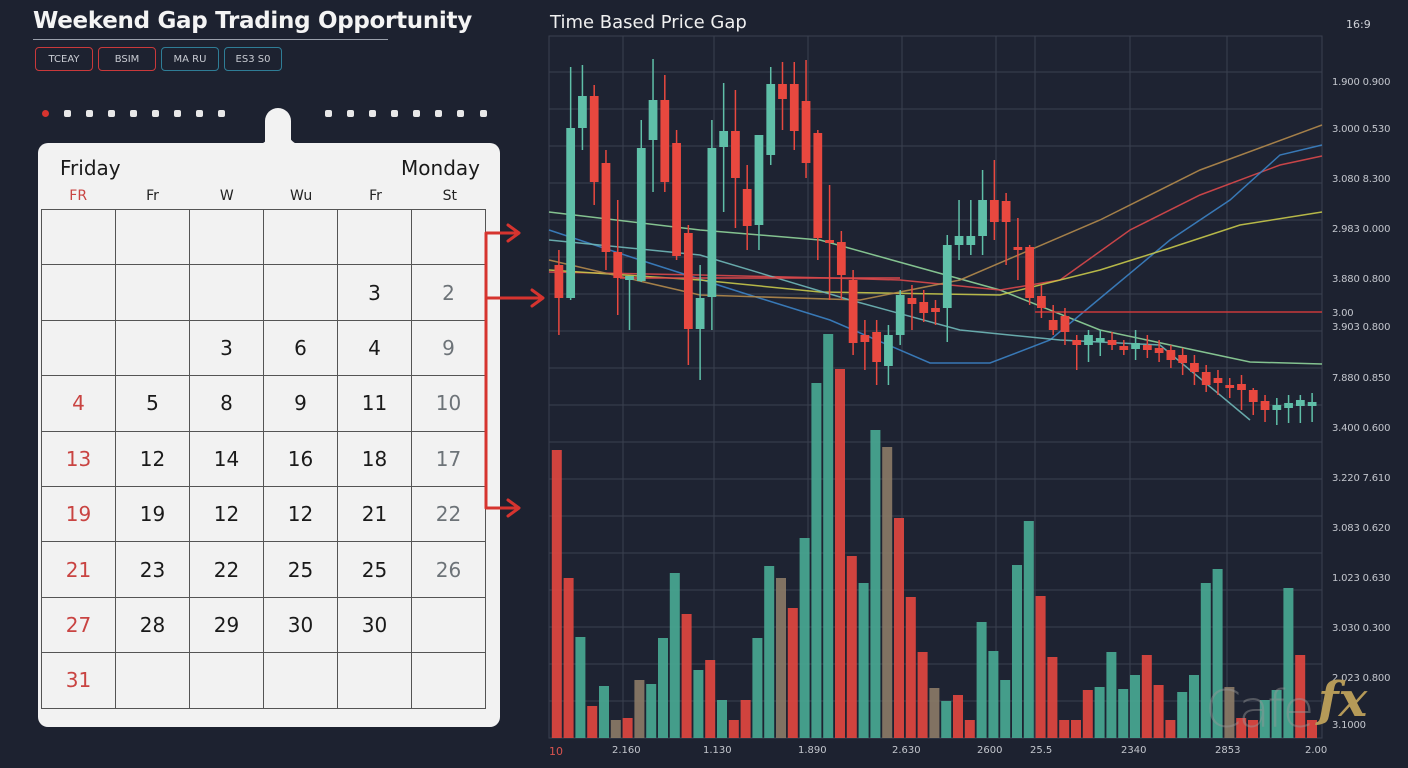 This screenshot has width=1408, height=768. Describe the element at coordinates (300, 348) in the screenshot. I see `calendar-day-cell: 6` at that location.